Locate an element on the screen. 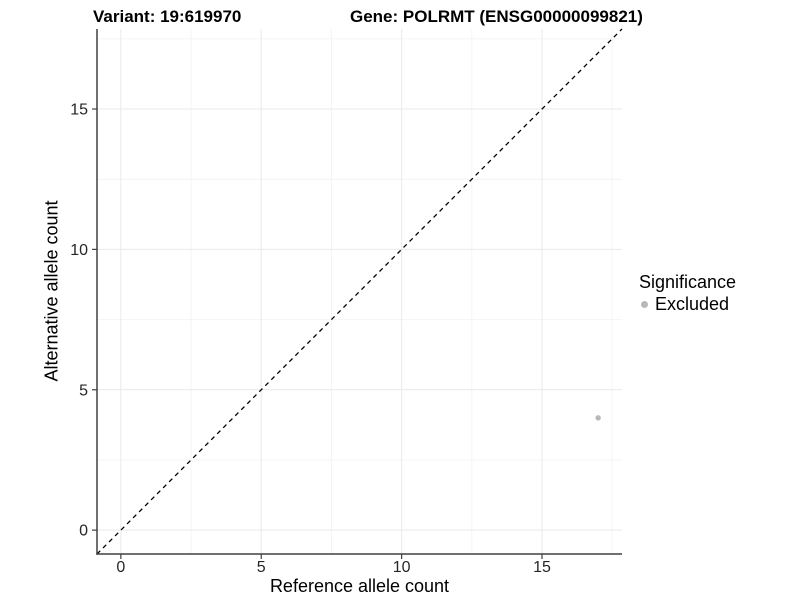 The height and width of the screenshot is (600, 800). x-tick-label: 0 is located at coordinates (120, 567).